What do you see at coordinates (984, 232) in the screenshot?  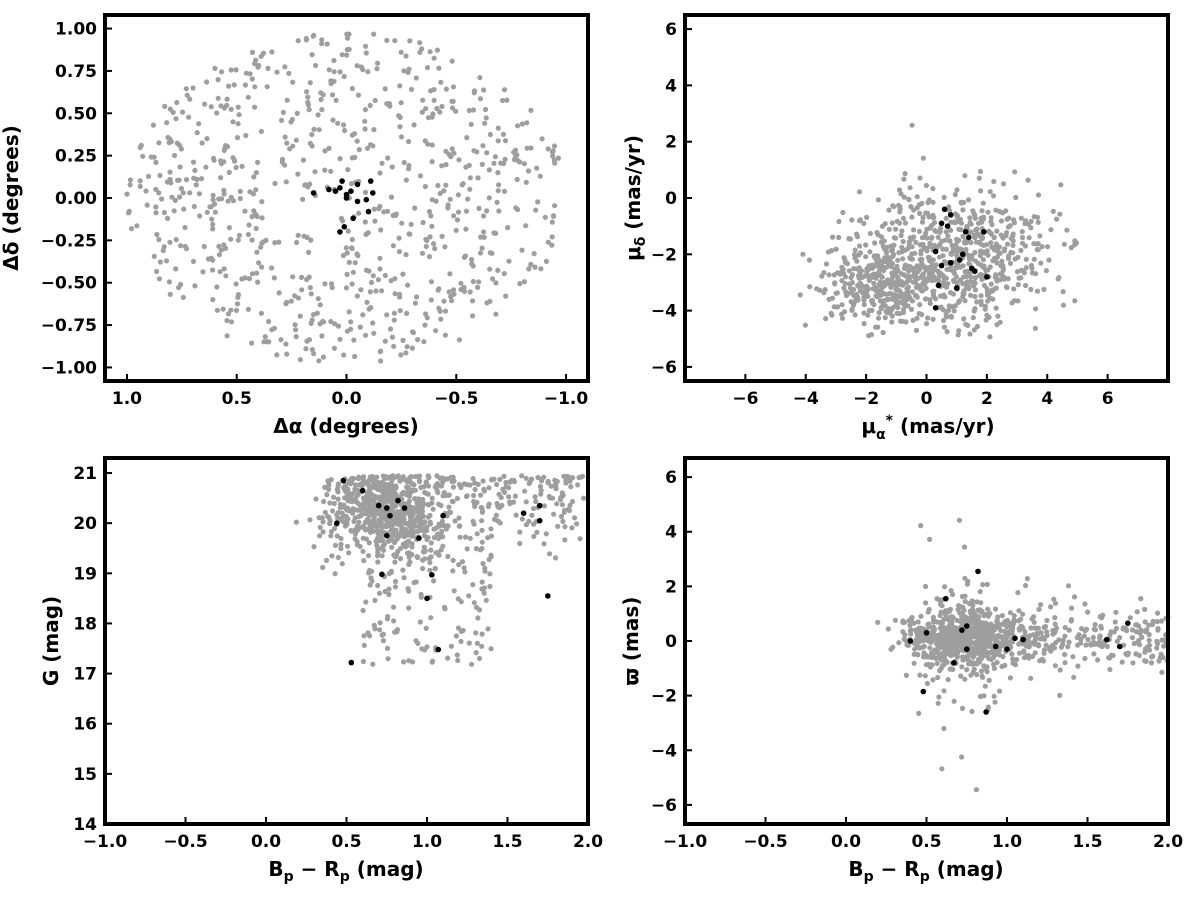 I see `pm-member-point` at bounding box center [984, 232].